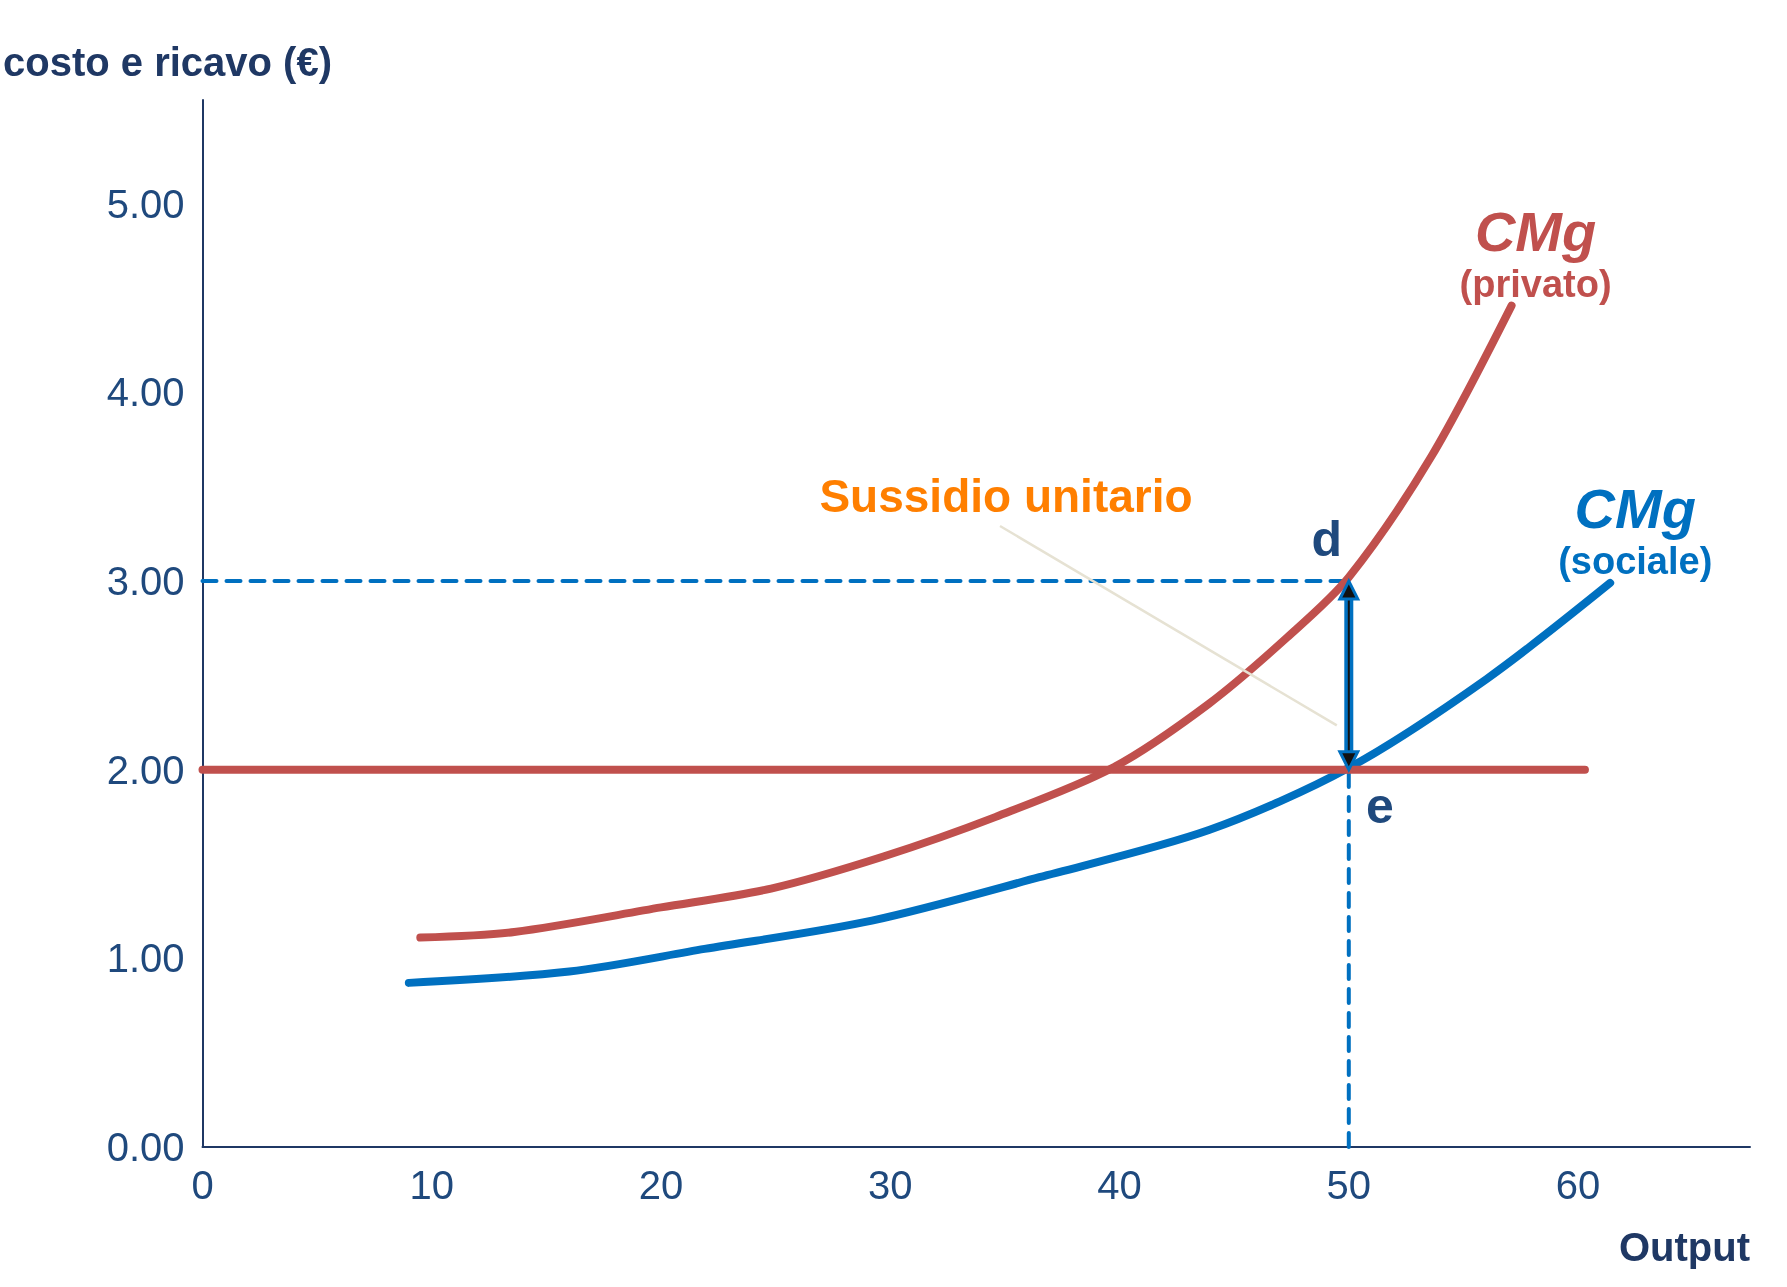  What do you see at coordinates (1635, 529) in the screenshot?
I see `series-label: CMg (sociale)` at bounding box center [1635, 529].